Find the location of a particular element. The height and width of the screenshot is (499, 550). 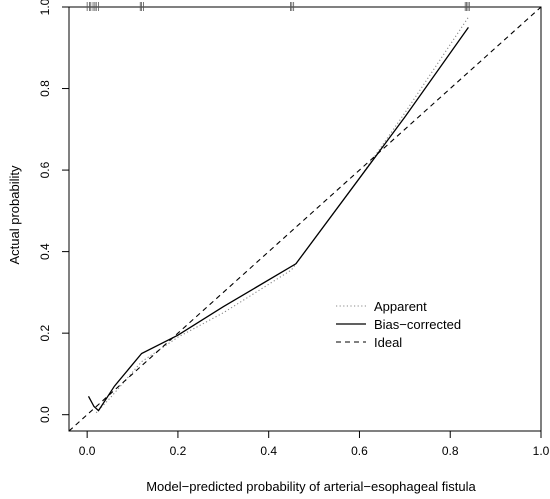

x-tick-label: 0.4 is located at coordinates (268, 451).